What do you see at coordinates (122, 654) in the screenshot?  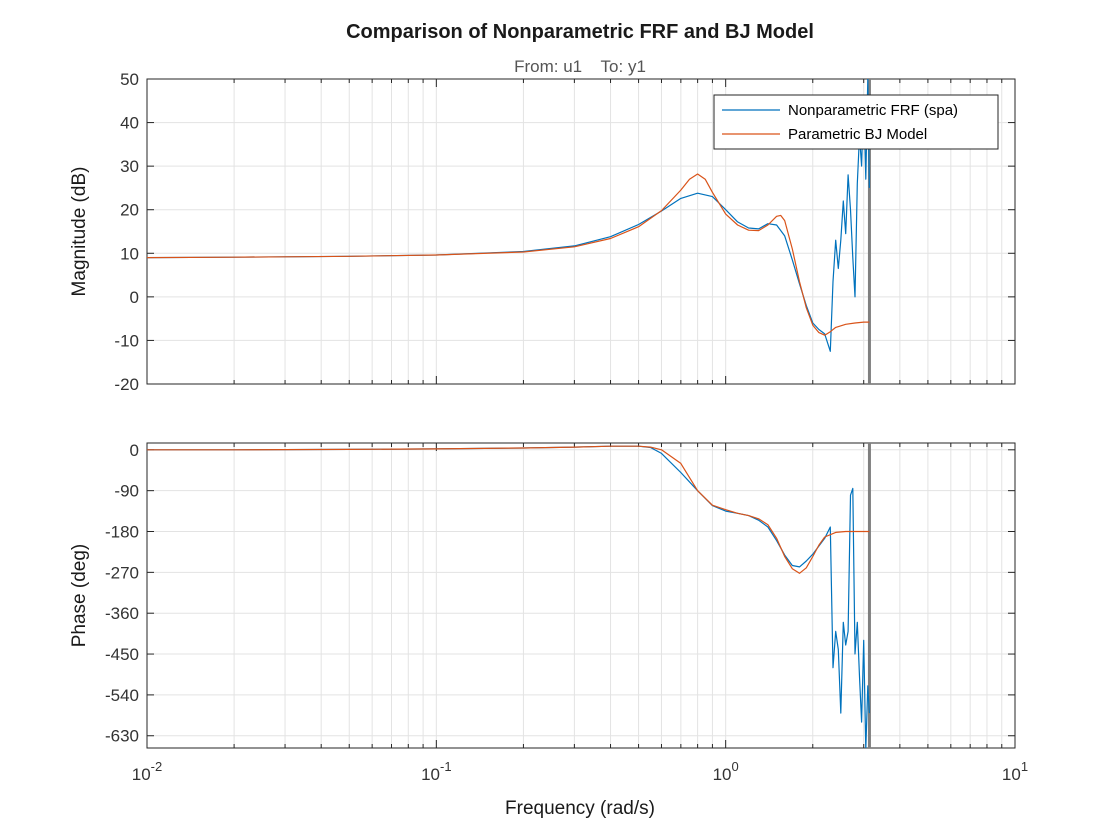 I see `y-tick-label: -450` at bounding box center [122, 654].